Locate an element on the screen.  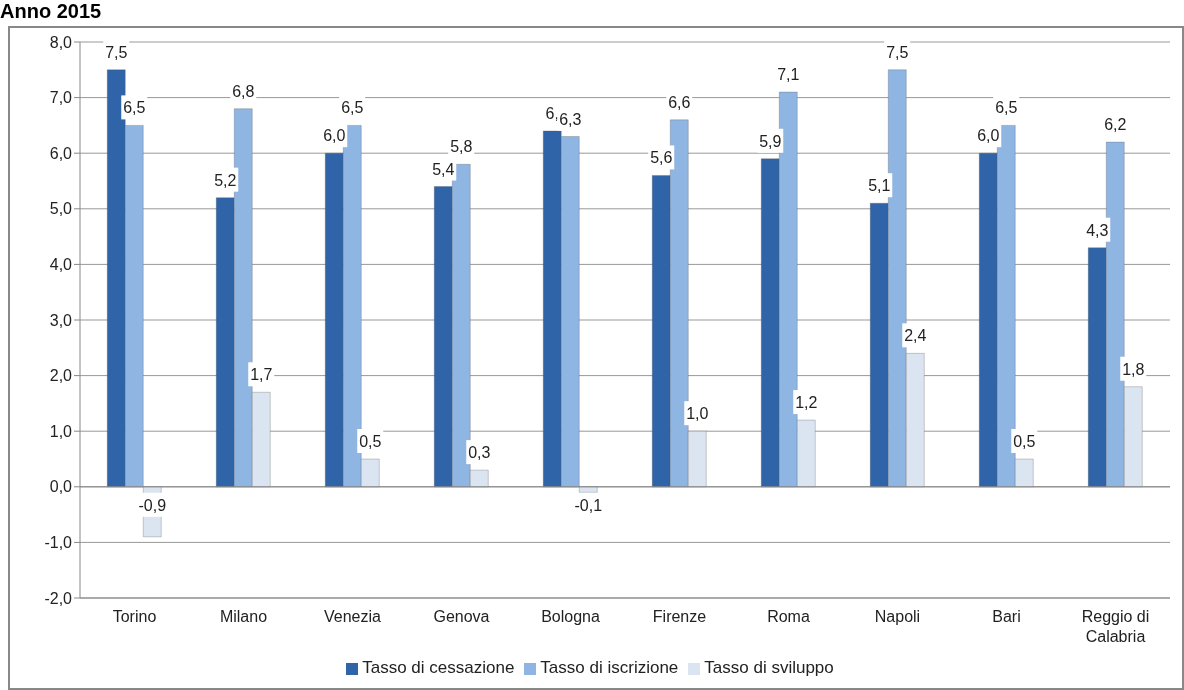
data-label: 5,4 is located at coordinates (443, 169).